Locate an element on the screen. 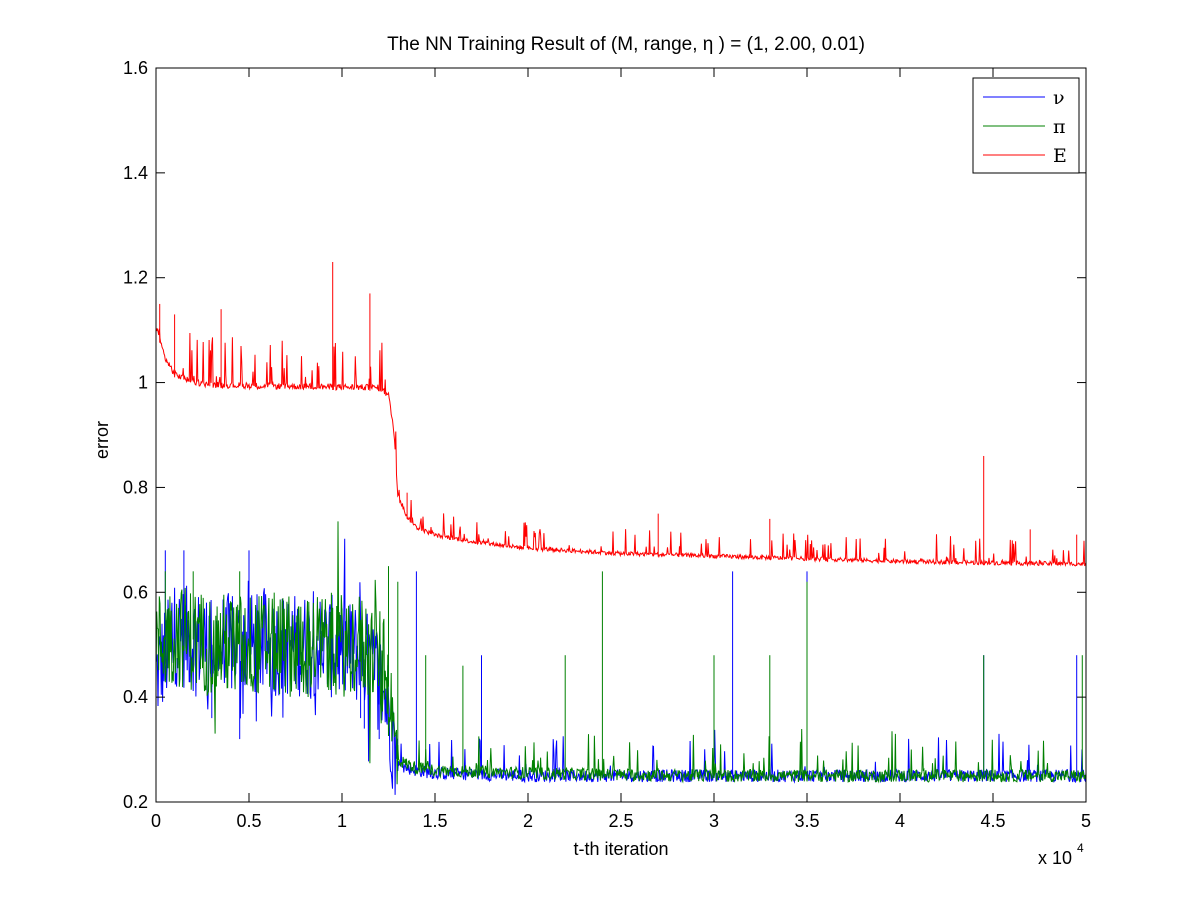  x-tick-label: 2 is located at coordinates (528, 821).